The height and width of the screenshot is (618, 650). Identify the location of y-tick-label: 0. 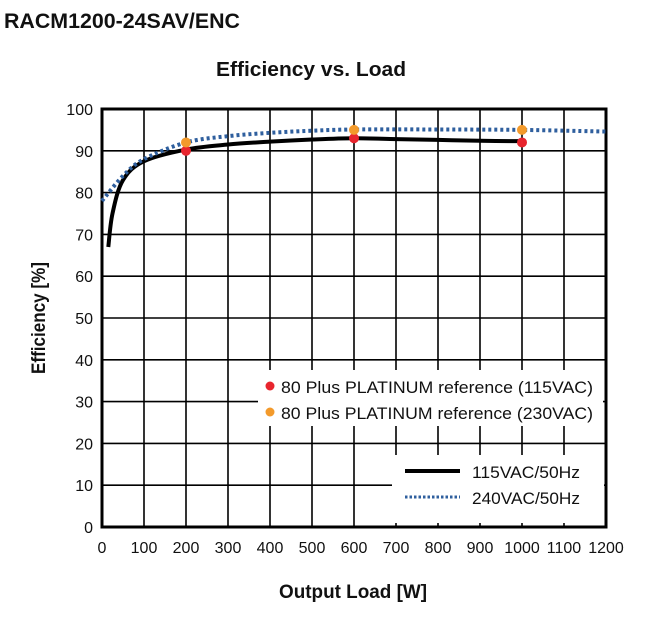
(88, 528).